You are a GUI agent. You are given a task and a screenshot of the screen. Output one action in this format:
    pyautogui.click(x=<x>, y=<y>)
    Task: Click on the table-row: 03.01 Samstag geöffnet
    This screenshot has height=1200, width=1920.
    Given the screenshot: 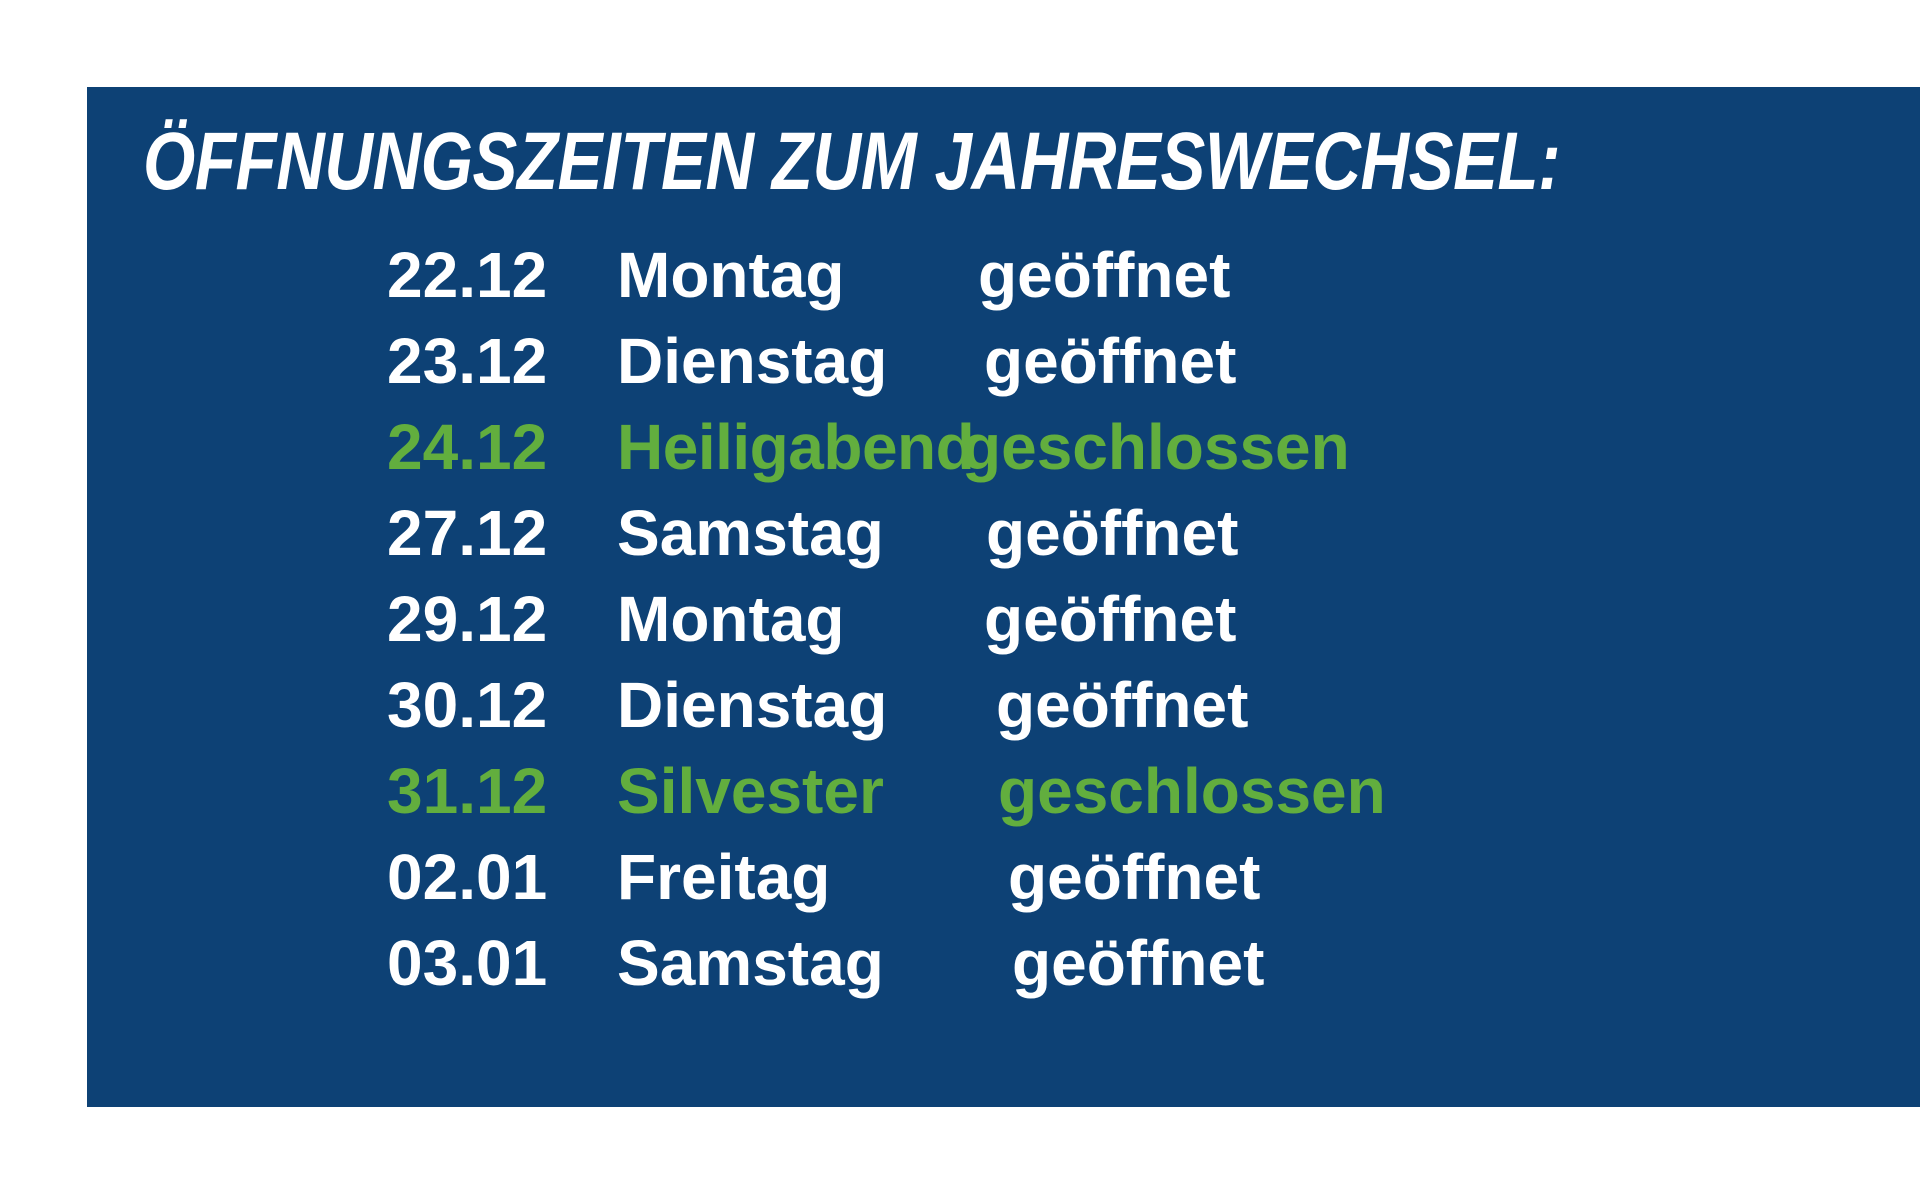 What is the action you would take?
    pyautogui.click(x=1137, y=963)
    